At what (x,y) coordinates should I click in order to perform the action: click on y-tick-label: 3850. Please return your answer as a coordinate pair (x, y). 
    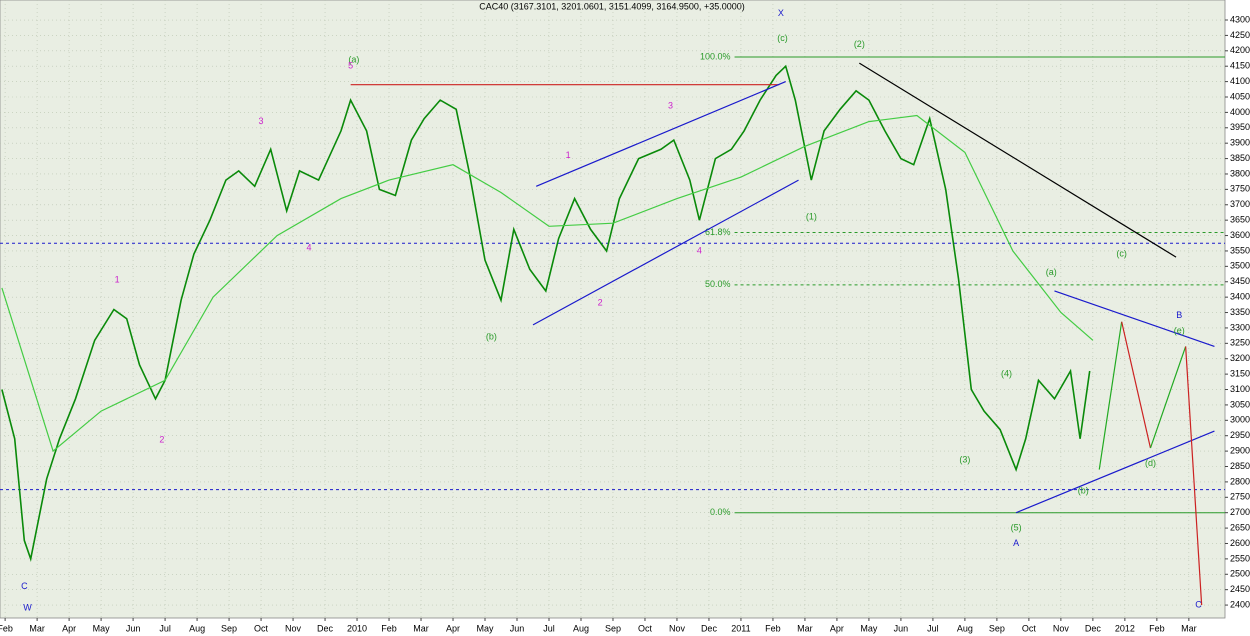
    Looking at the image, I should click on (1240, 158).